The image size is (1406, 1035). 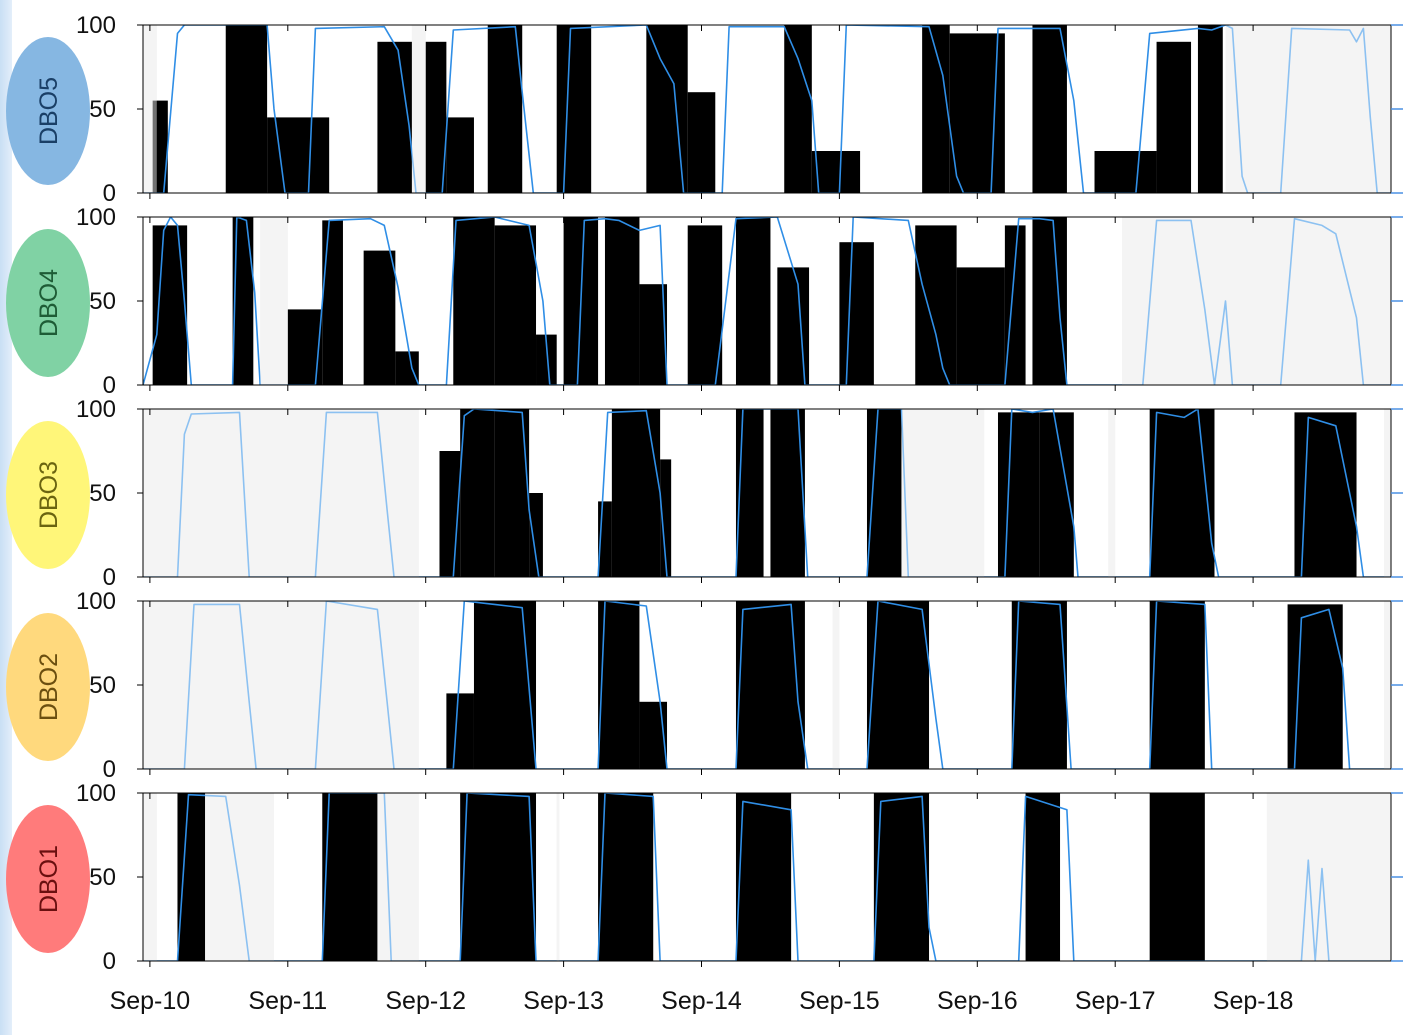 I want to click on x-tick-label: Sep-12, so click(x=425, y=1001).